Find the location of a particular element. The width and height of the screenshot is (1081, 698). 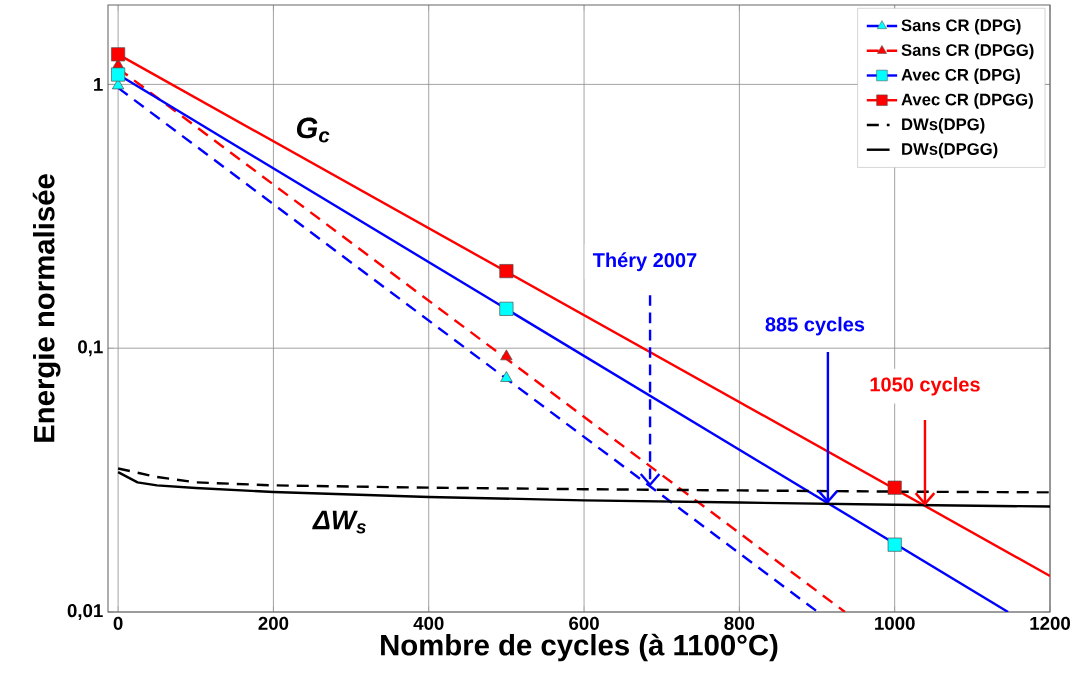

annotation: 885 cycles is located at coordinates (815, 326).